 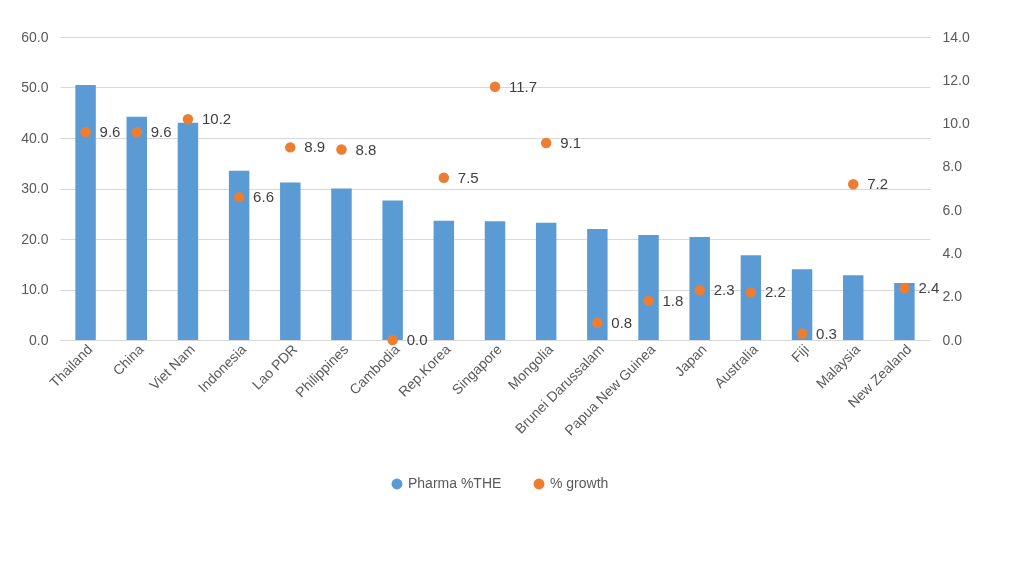 I want to click on y2-tick-label: 6.0, so click(x=952, y=209).